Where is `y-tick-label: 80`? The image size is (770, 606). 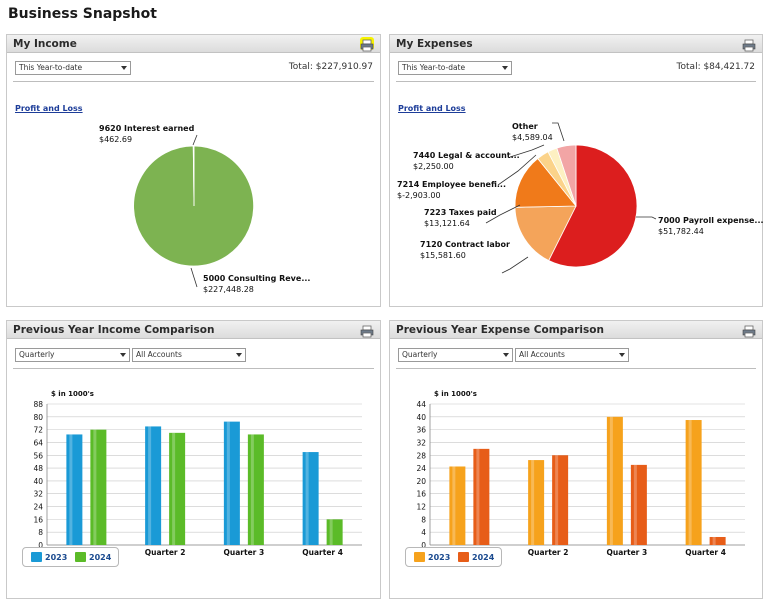
y-tick-label: 80 is located at coordinates (38, 417).